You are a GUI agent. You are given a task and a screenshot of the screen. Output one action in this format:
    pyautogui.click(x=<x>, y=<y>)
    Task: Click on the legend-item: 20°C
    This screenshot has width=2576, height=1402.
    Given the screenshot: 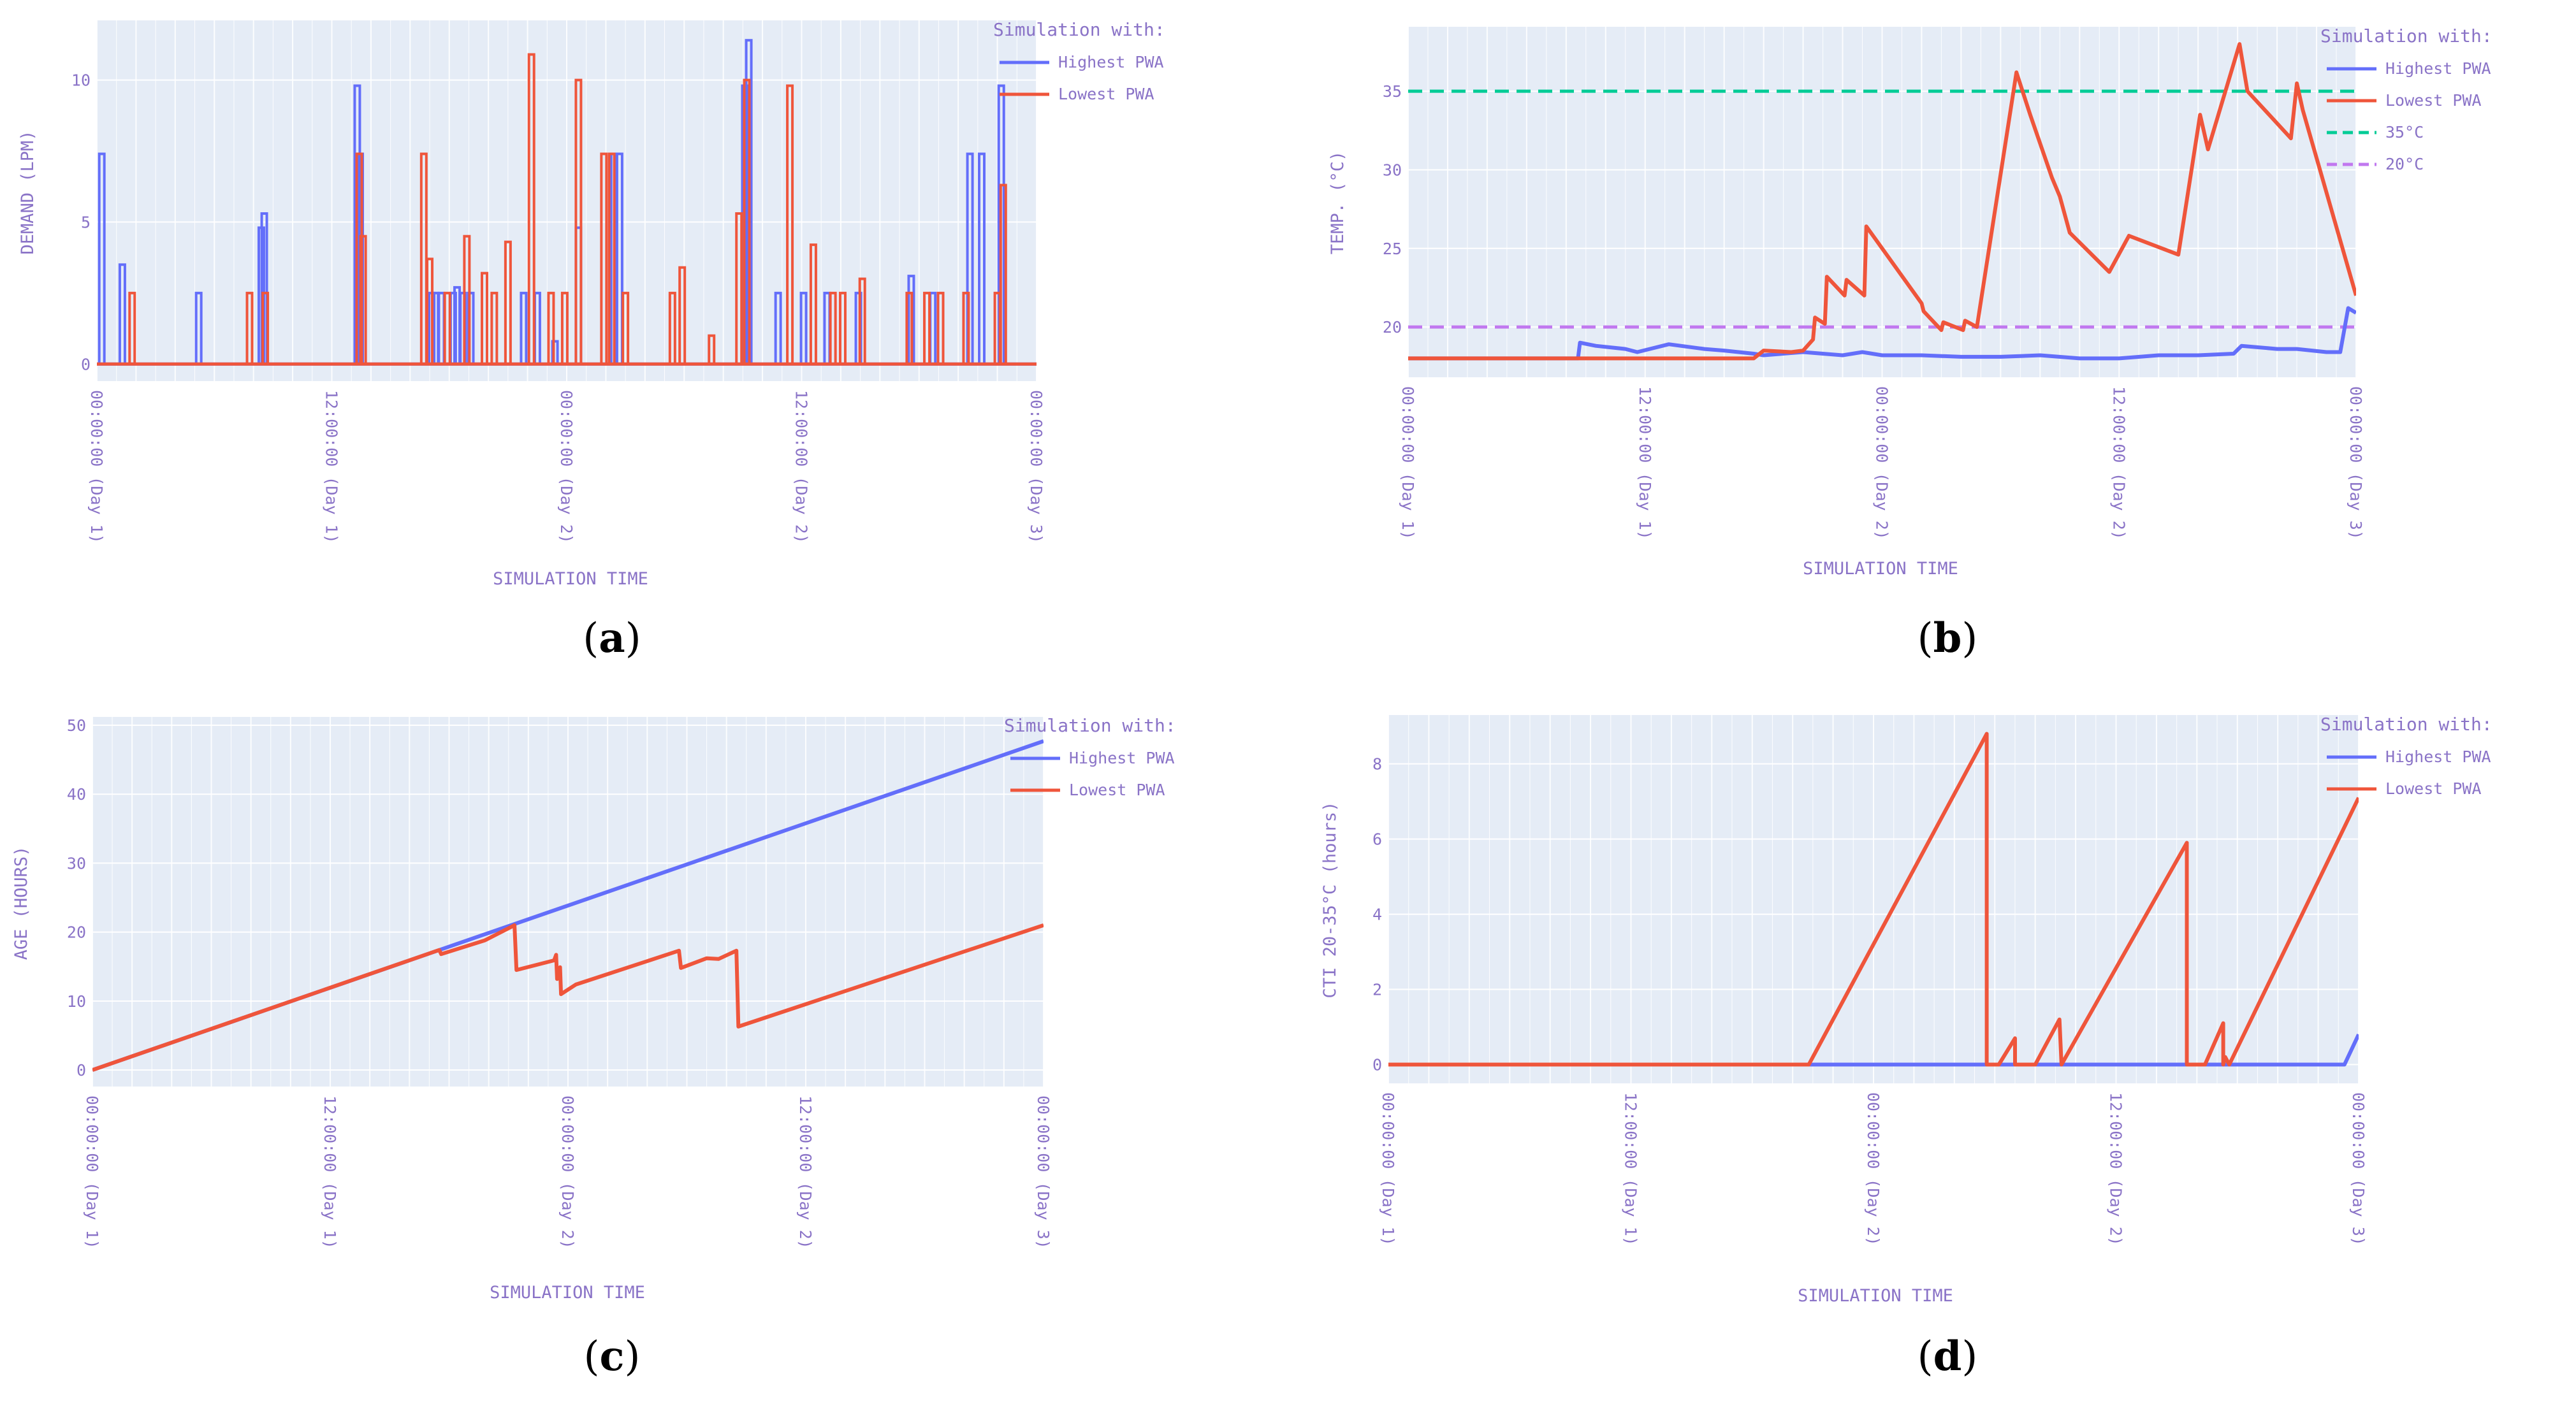 What is the action you would take?
    pyautogui.click(x=2404, y=164)
    